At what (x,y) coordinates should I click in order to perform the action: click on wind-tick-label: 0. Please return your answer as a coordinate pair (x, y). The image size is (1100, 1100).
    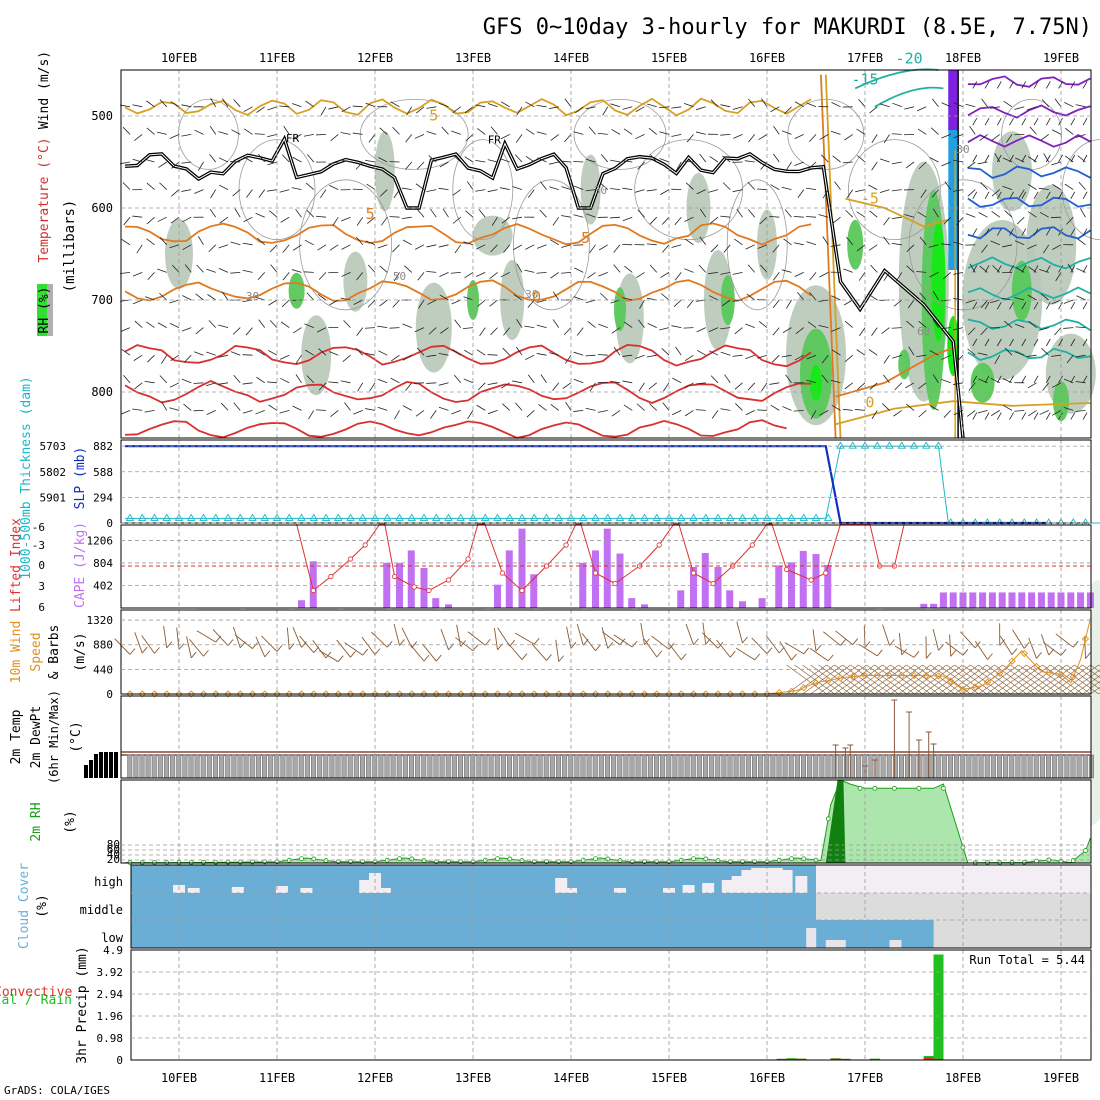
    Looking at the image, I should click on (109, 694).